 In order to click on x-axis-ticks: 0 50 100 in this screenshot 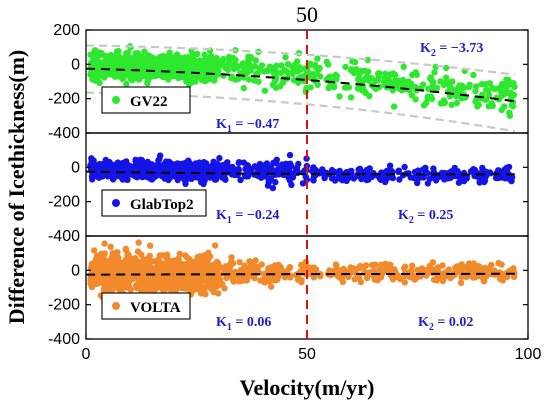, I will do `click(312, 348)`.